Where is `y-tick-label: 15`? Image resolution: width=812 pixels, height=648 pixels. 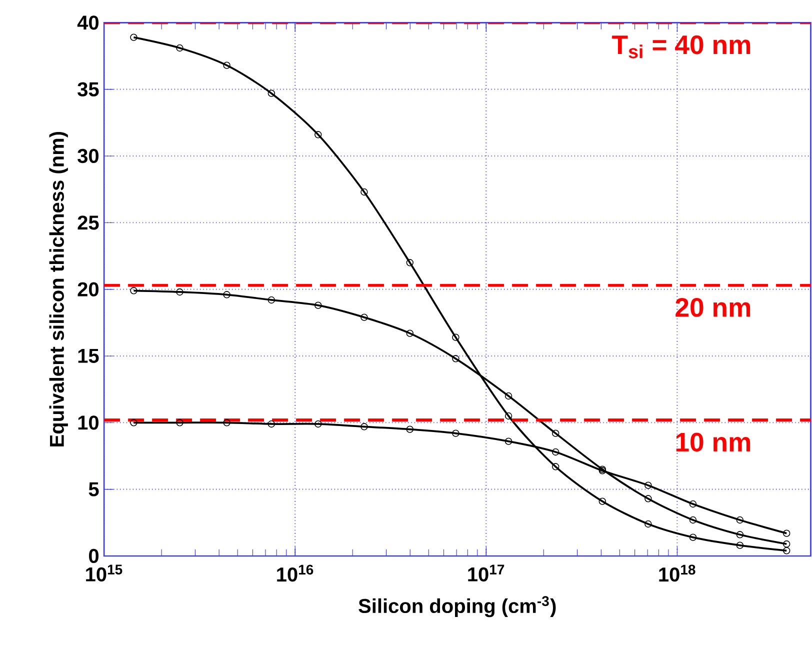
y-tick-label: 15 is located at coordinates (88, 356).